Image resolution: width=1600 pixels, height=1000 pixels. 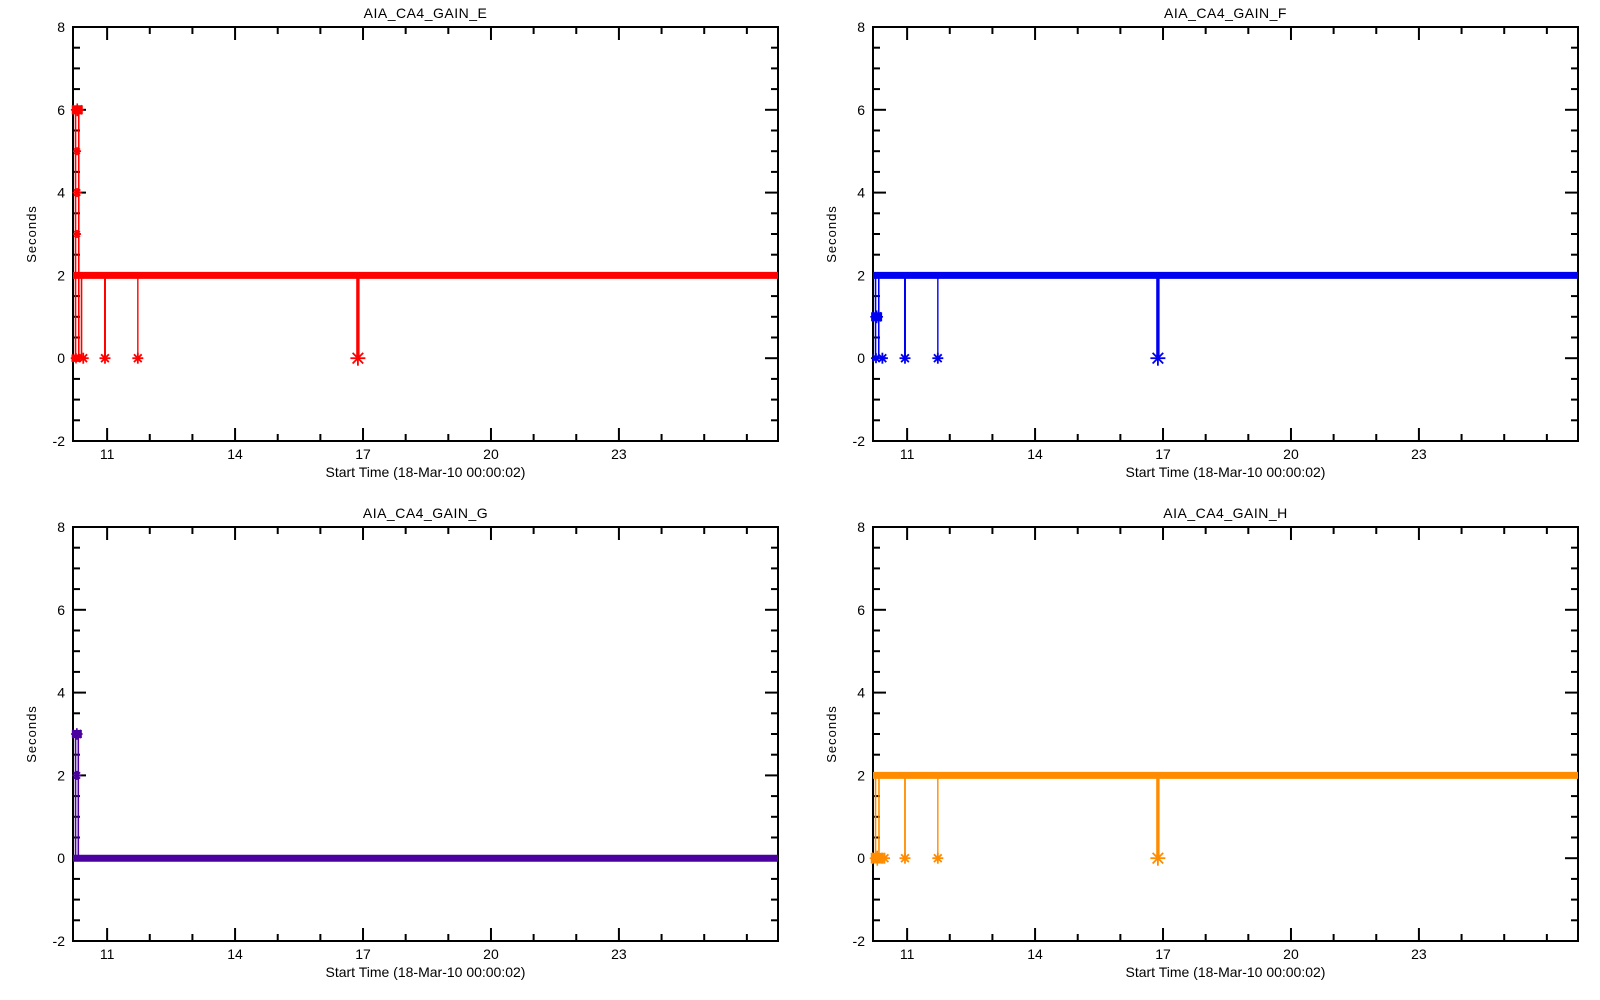 What do you see at coordinates (1223, 818) in the screenshot?
I see `series-gain-h` at bounding box center [1223, 818].